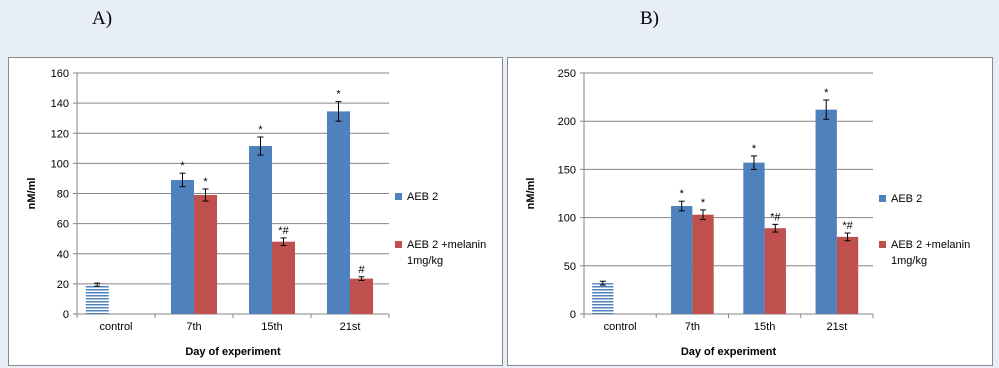  What do you see at coordinates (567, 74) in the screenshot?
I see `y-tick-label: 250` at bounding box center [567, 74].